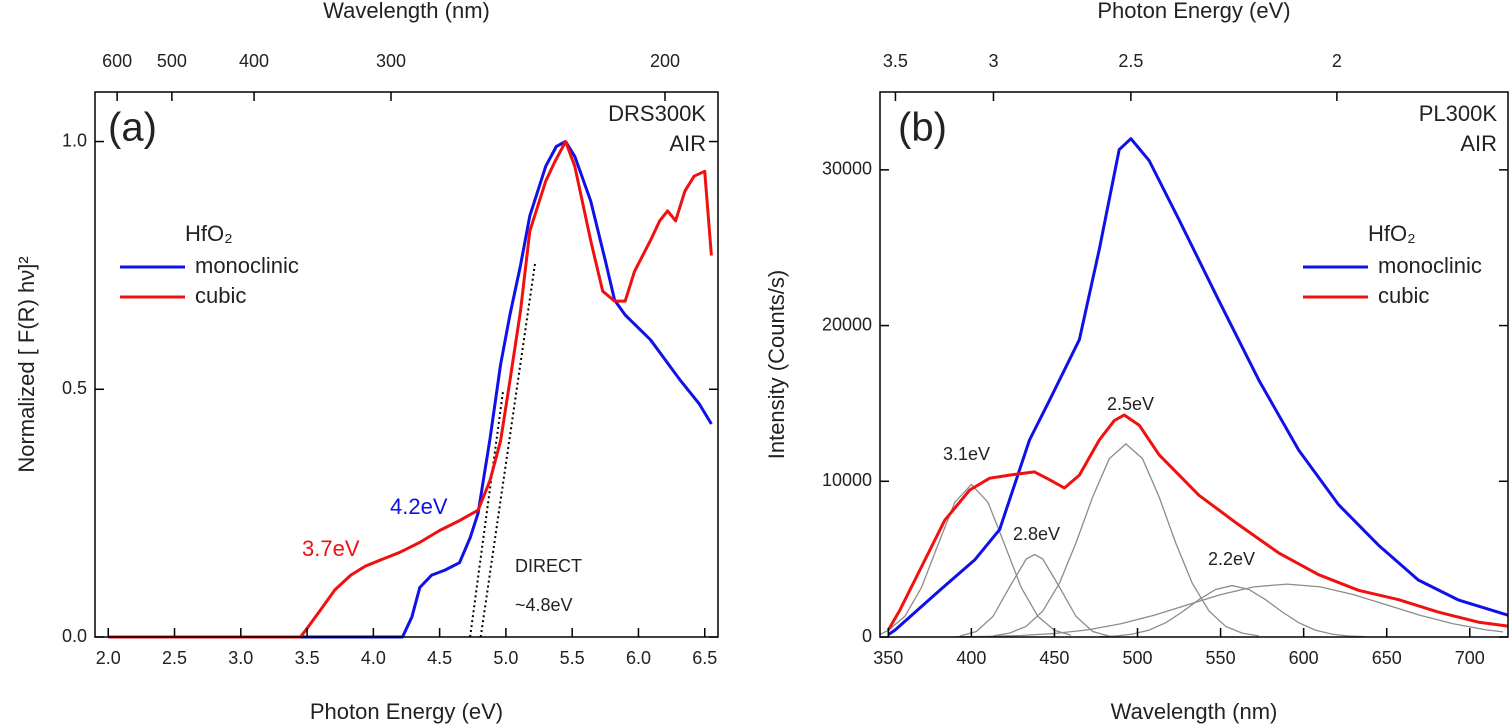 The height and width of the screenshot is (728, 1510). I want to click on x-tick-label: 6.0, so click(638, 658).